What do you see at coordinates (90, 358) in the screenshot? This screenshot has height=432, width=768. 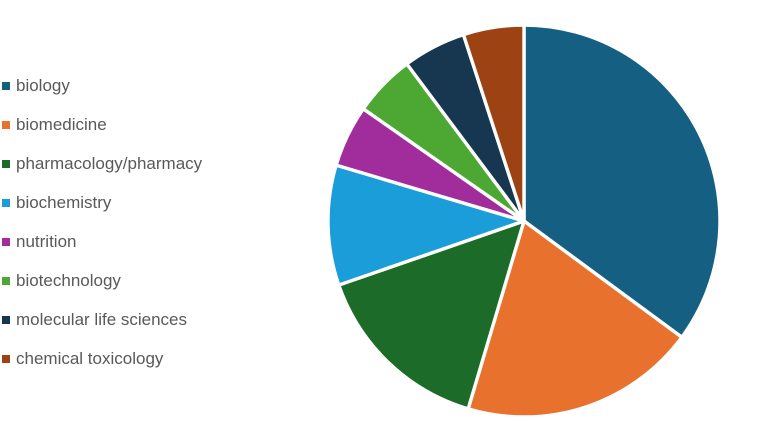 I see `legend-label: chemical toxicology` at bounding box center [90, 358].